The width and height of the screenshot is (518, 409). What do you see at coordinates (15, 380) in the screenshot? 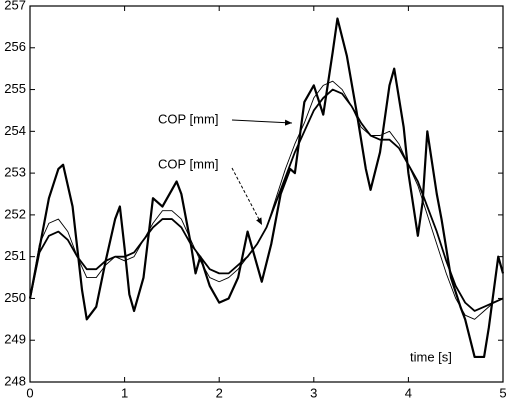
I see `y-tick-label: 248` at bounding box center [15, 380].